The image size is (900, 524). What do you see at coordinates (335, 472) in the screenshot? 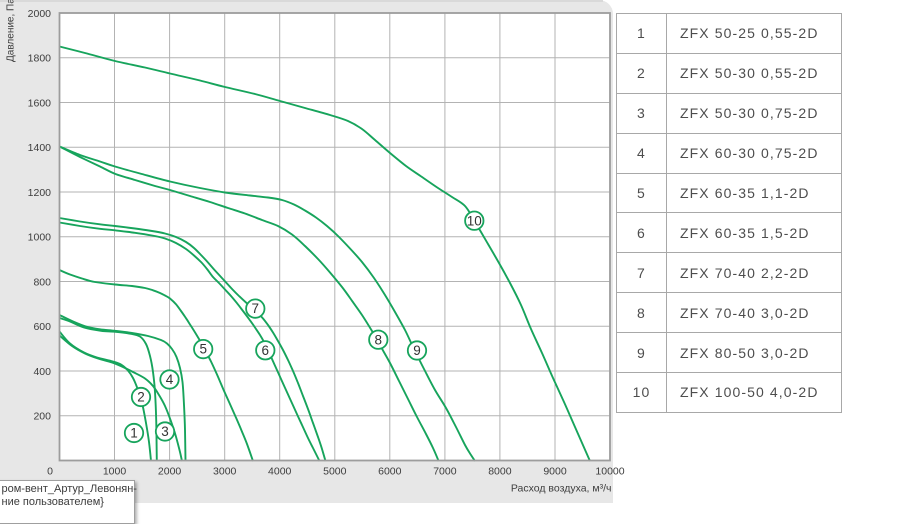
I see `svg-text: 5000` at bounding box center [335, 472].